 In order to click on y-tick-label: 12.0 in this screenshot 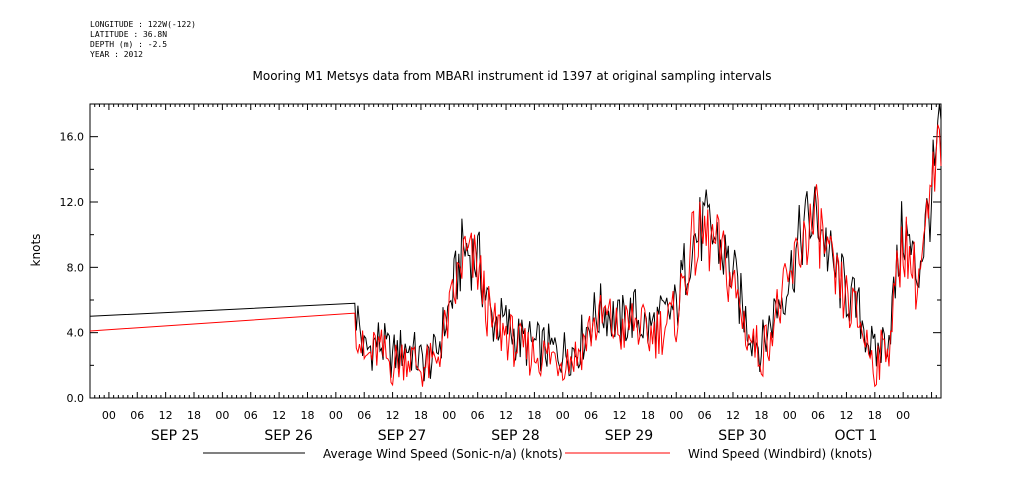, I will do `click(72, 202)`.